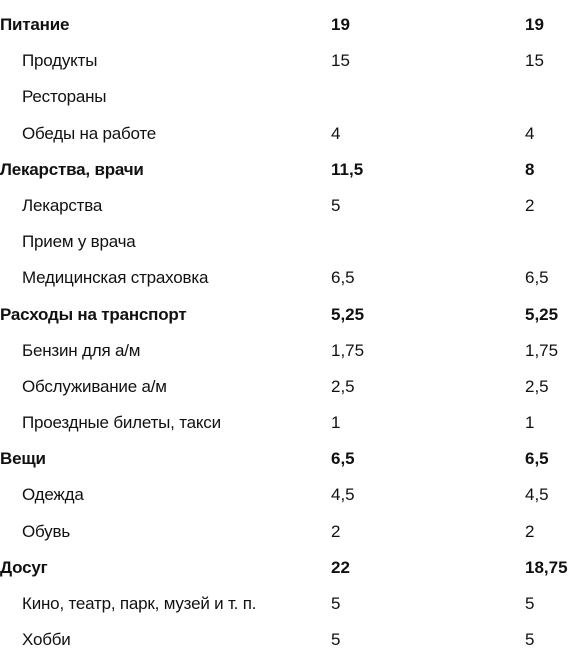 The width and height of the screenshot is (570, 658). What do you see at coordinates (542, 314) in the screenshot?
I see `value-column-2: 5,25` at bounding box center [542, 314].